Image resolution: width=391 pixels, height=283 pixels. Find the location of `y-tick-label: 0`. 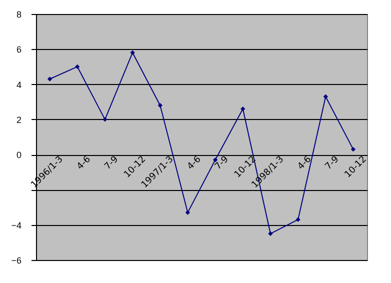

y-tick-label: 0 is located at coordinates (19, 155).